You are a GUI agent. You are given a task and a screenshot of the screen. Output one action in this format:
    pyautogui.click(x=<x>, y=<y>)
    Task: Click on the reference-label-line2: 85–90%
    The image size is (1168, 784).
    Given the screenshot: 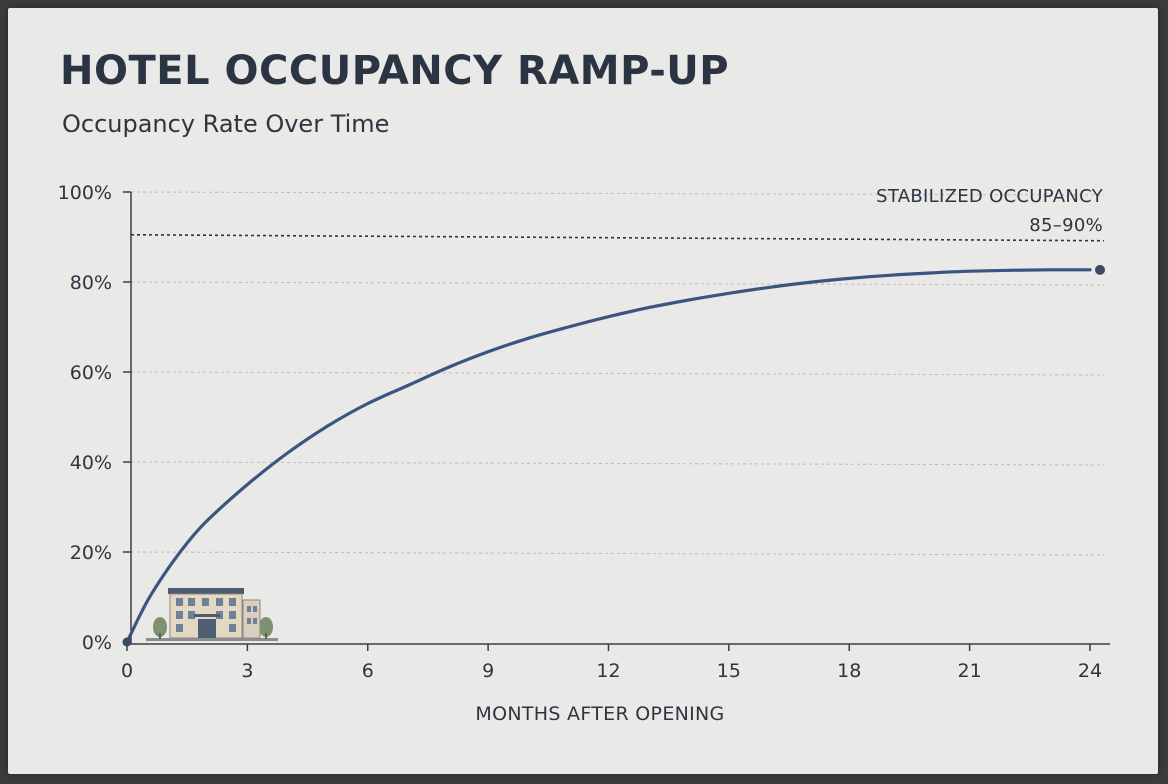 What is the action you would take?
    pyautogui.click(x=1066, y=225)
    